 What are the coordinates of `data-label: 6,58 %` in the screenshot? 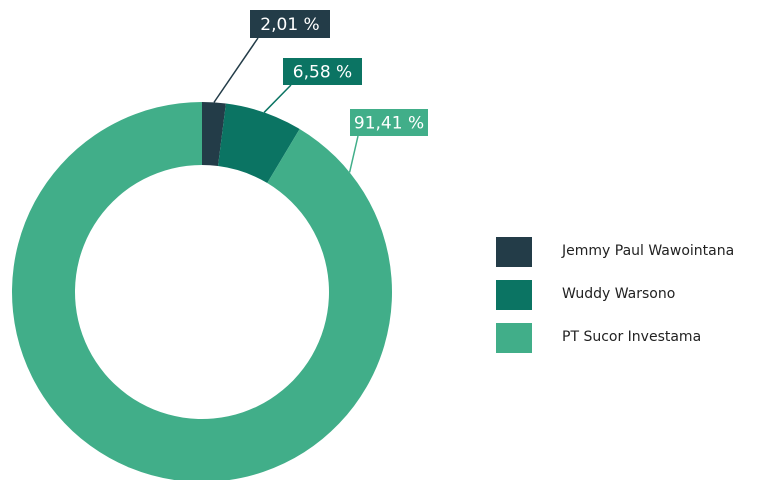 It's located at (322, 73).